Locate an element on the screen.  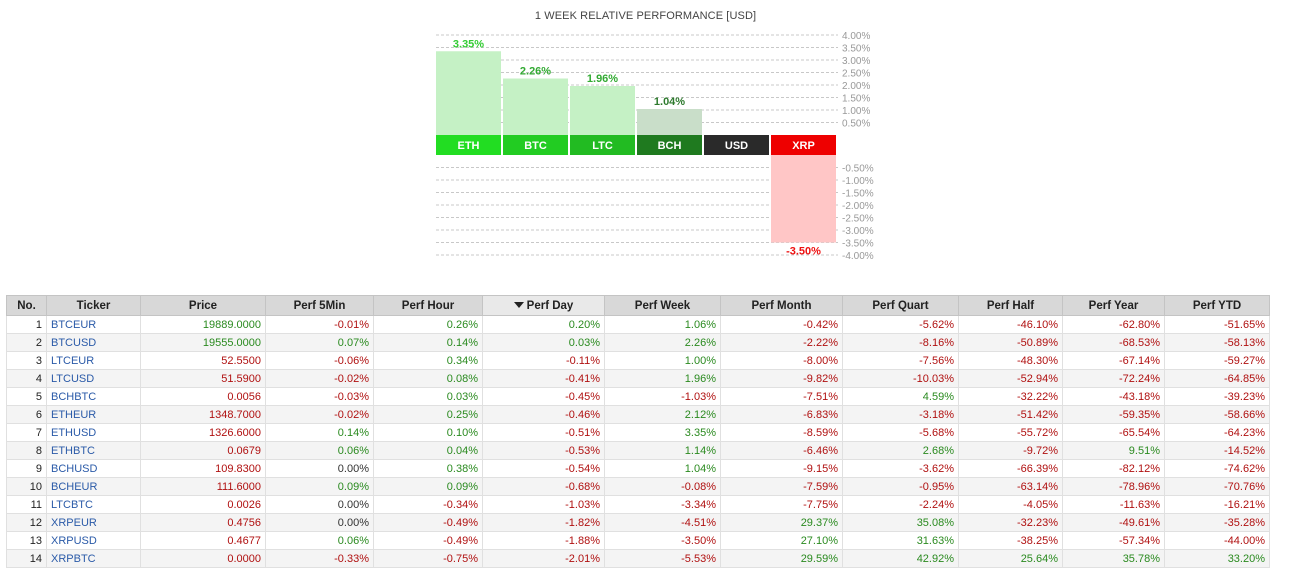
column-header-perf-quart: Perf Quart is located at coordinates (900, 305).